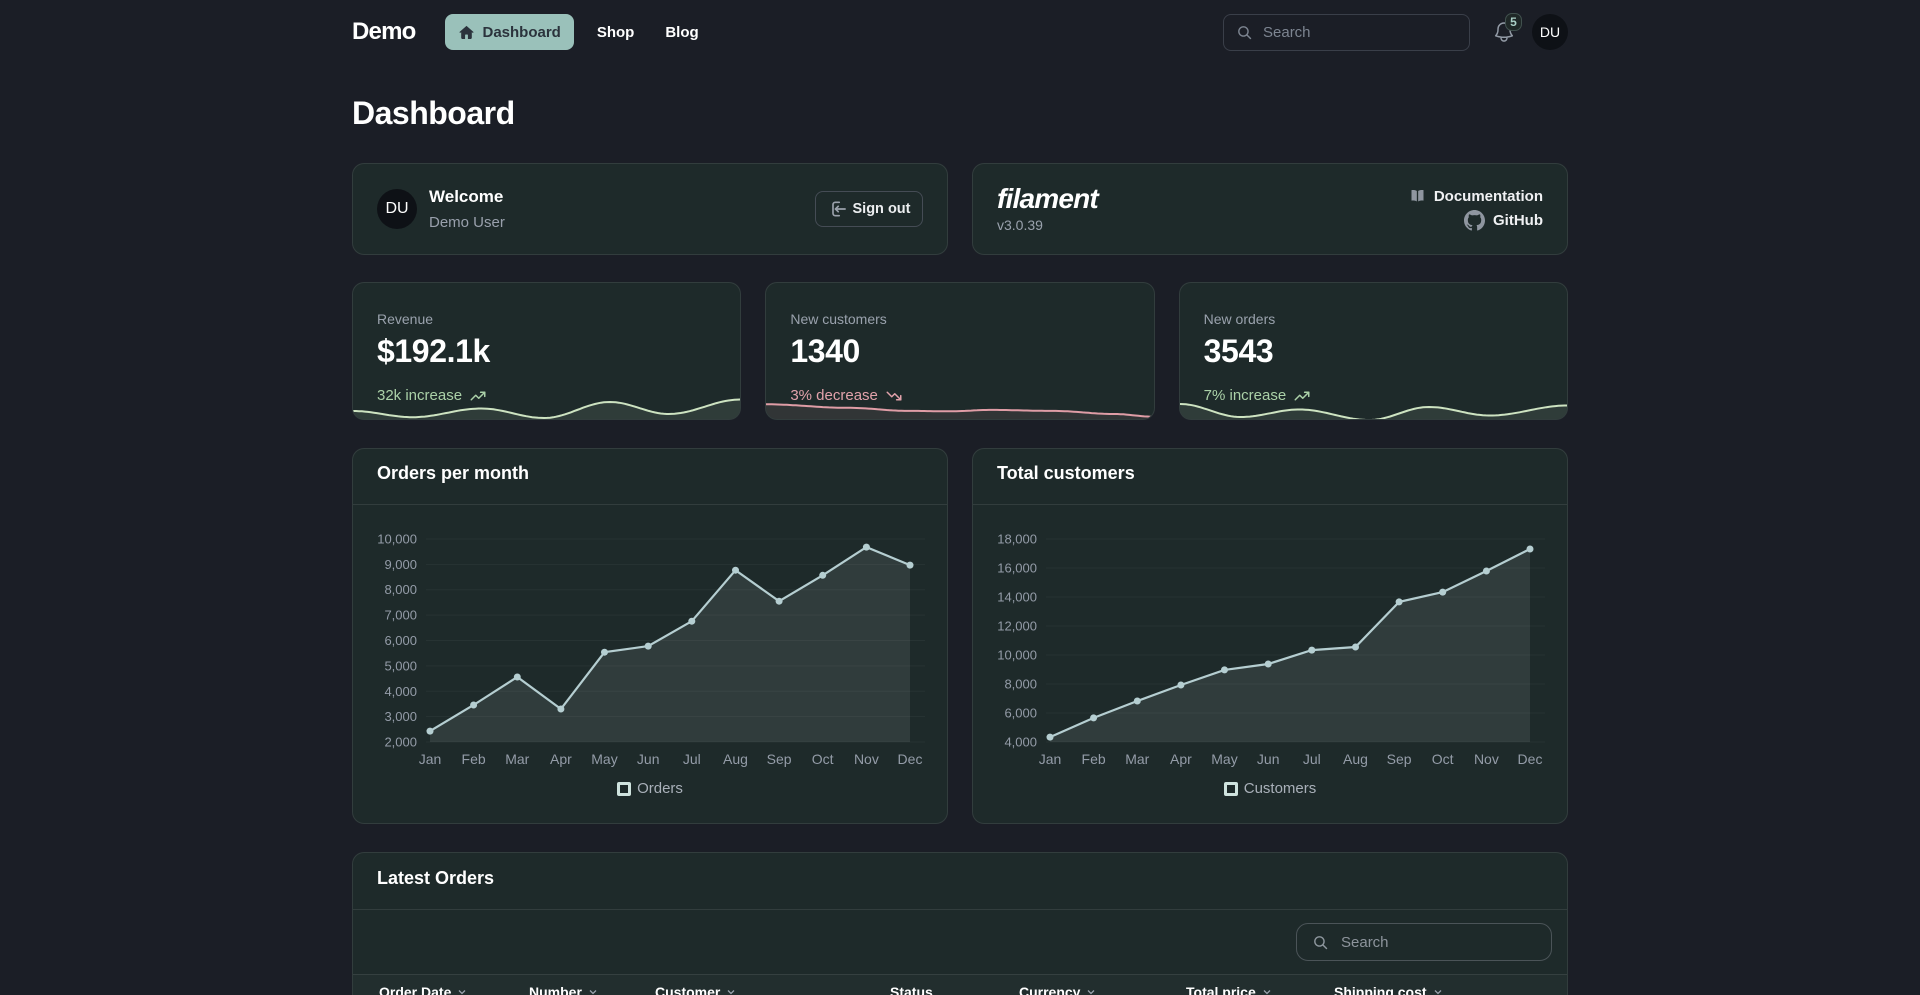  What do you see at coordinates (400, 564) in the screenshot?
I see `svg-text: 9,000` at bounding box center [400, 564].